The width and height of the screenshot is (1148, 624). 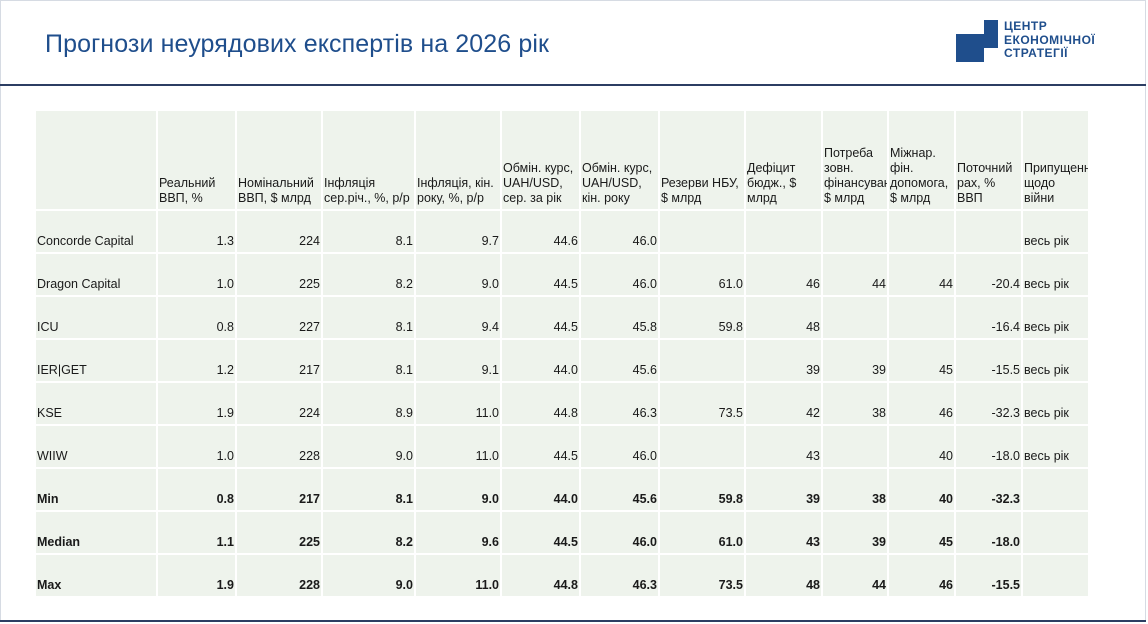 I want to click on column-header: Дефіцит бюдж., $ млрд, so click(x=784, y=161).